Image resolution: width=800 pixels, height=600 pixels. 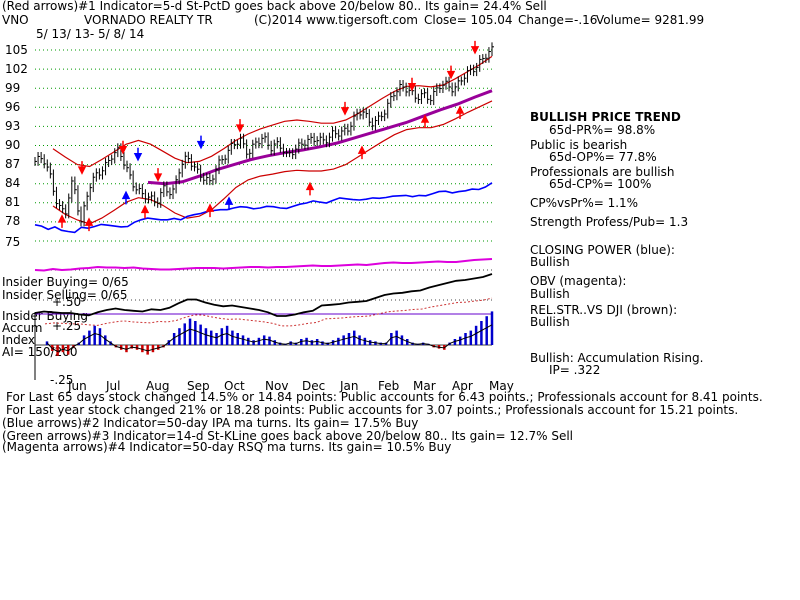 What do you see at coordinates (424, 386) in the screenshot?
I see `x-tick-mar: Mar` at bounding box center [424, 386].